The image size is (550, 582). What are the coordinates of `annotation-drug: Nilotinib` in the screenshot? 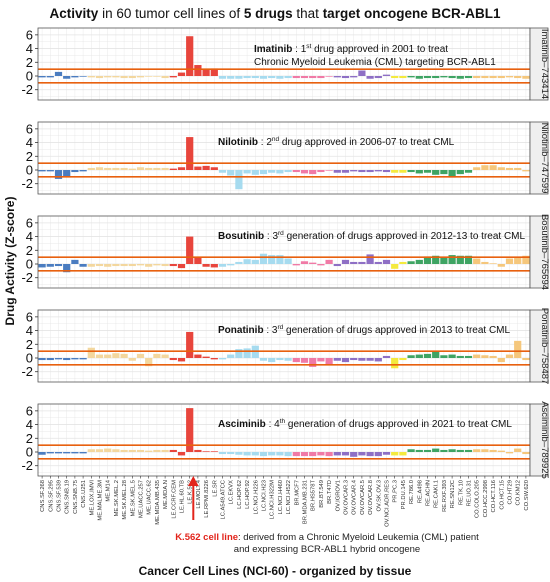 It's located at (238, 142).